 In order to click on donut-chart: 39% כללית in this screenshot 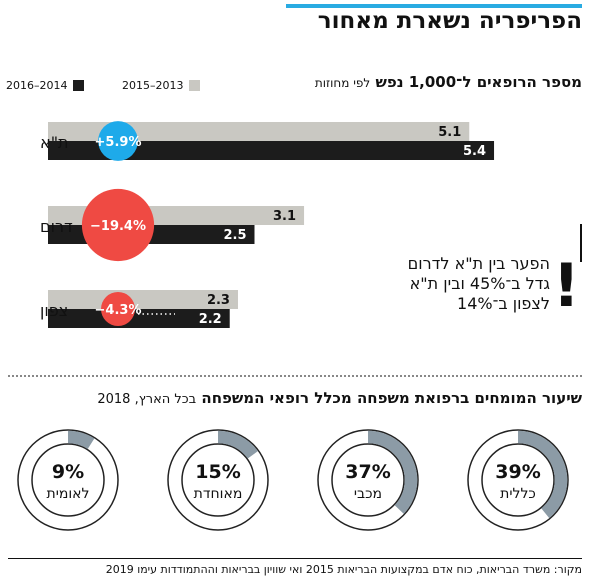, I will do `click(518, 480)`.